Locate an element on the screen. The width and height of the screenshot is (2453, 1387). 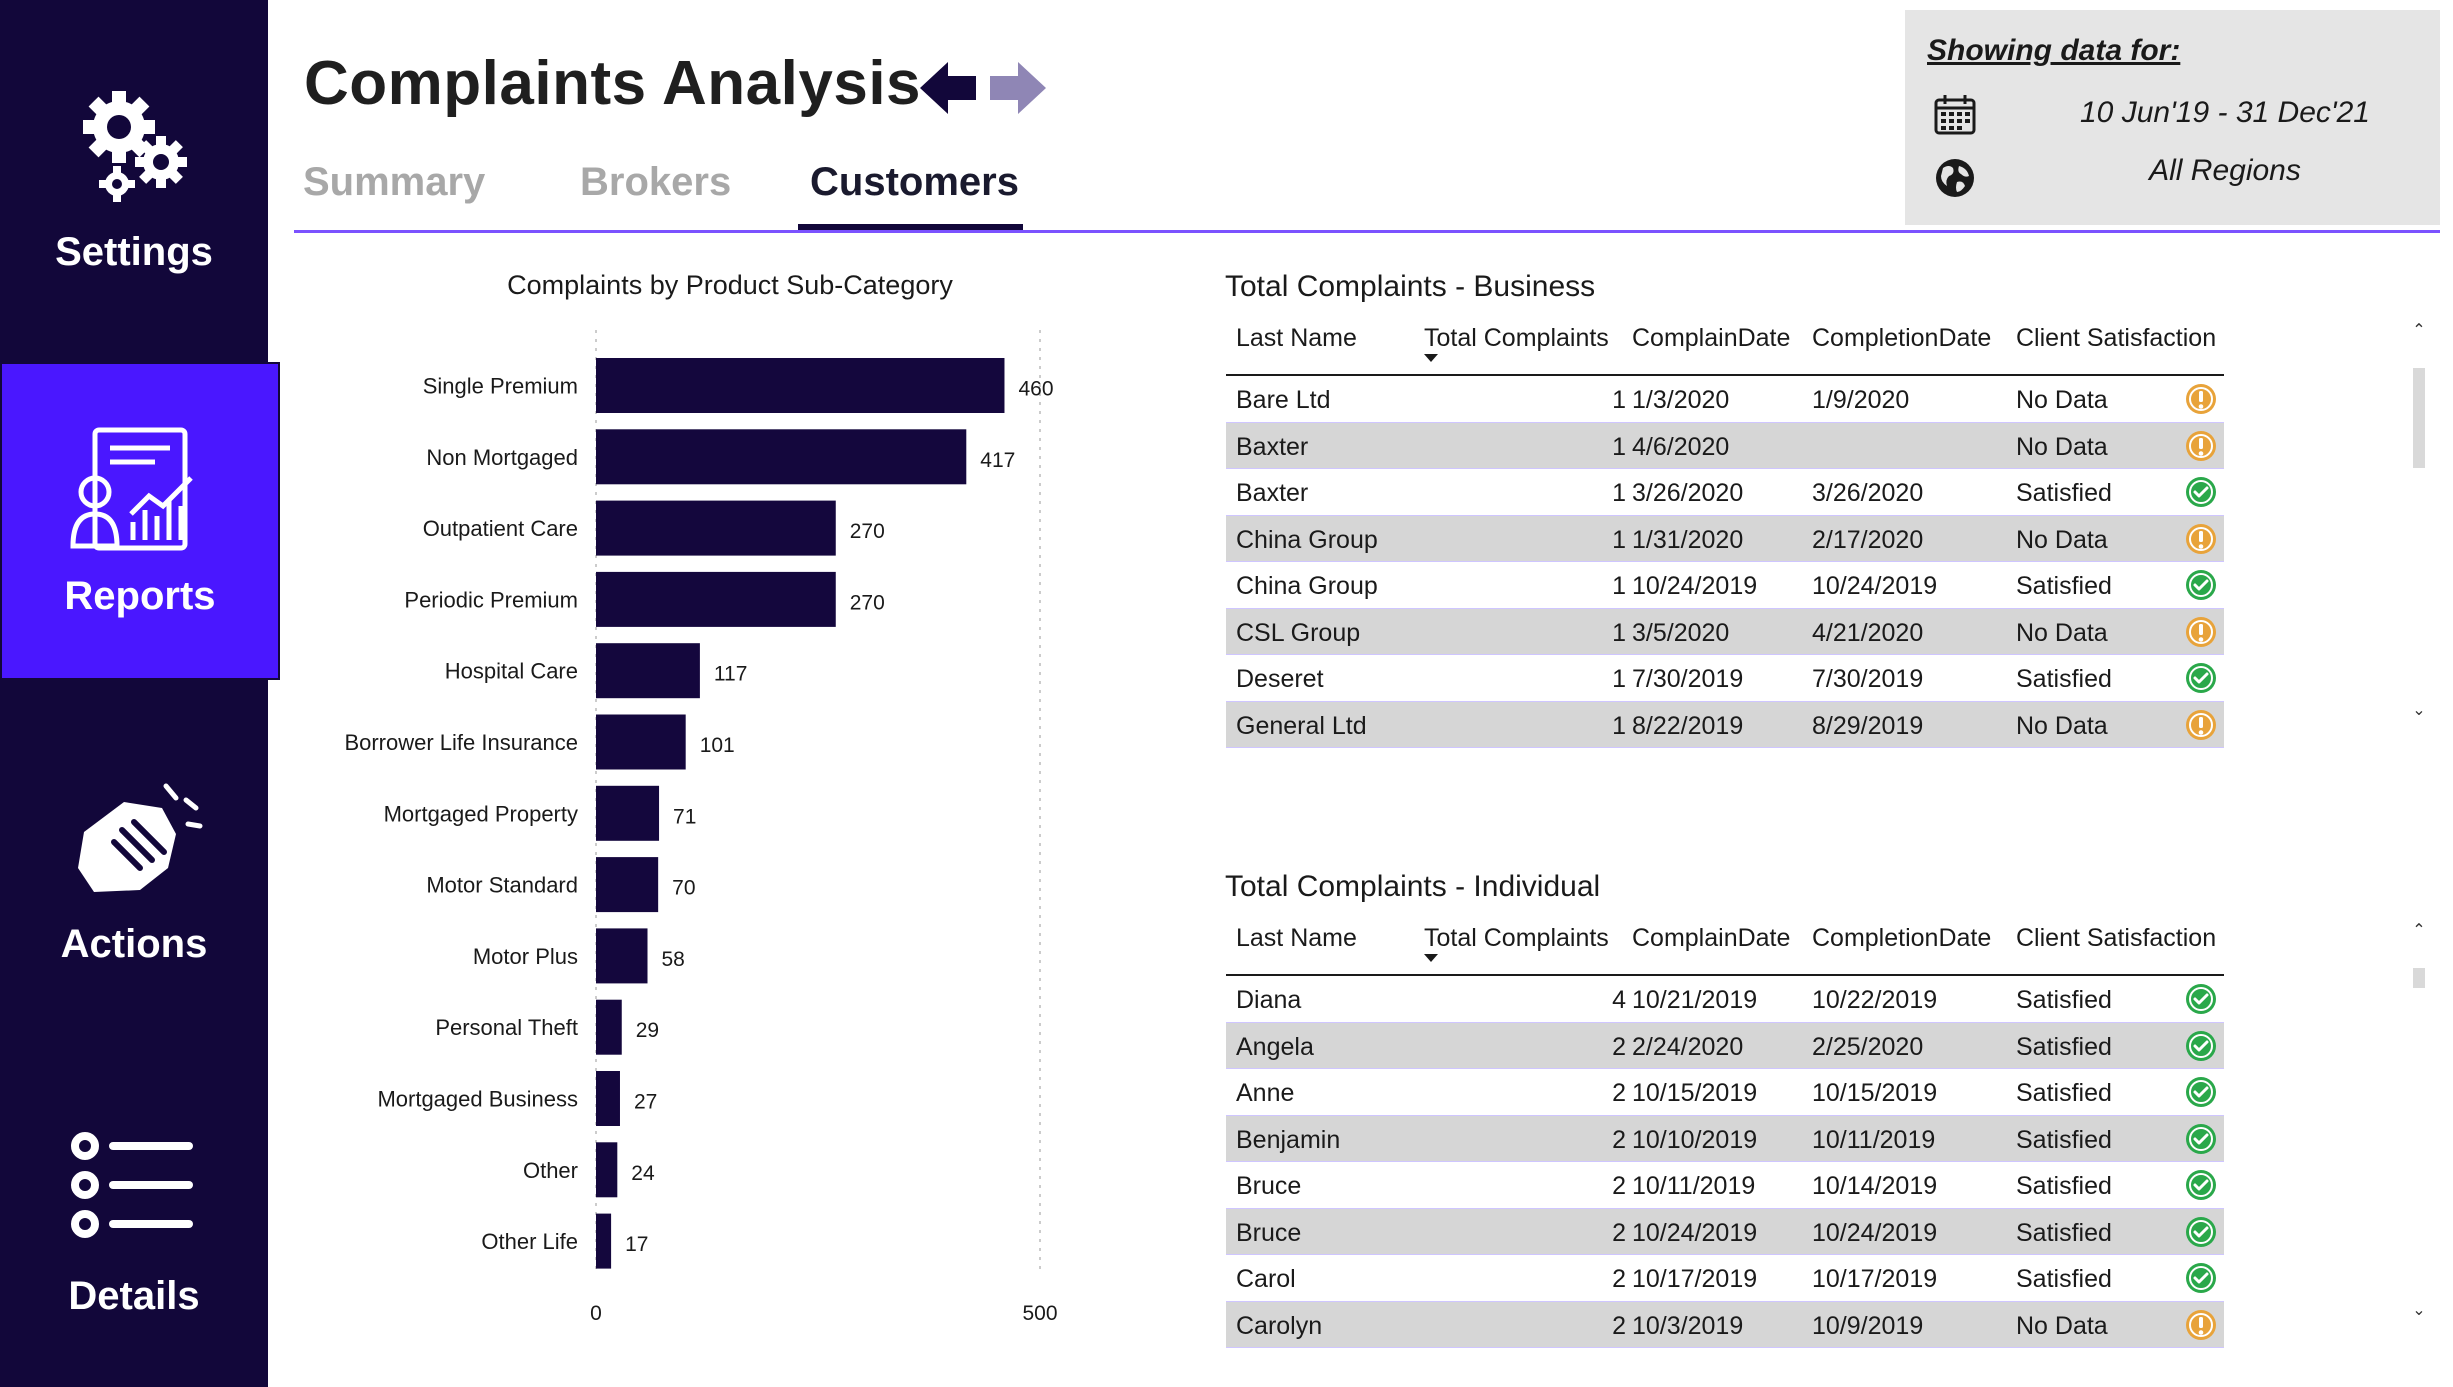
forward-arrow-icon is located at coordinates (1018, 88).